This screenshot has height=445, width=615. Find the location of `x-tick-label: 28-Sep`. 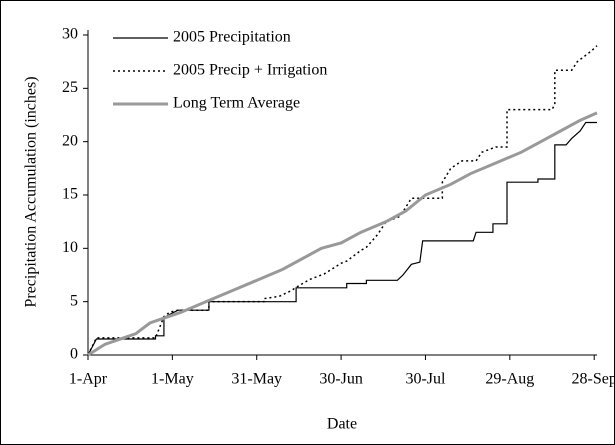

x-tick-label: 28-Sep is located at coordinates (593, 379).